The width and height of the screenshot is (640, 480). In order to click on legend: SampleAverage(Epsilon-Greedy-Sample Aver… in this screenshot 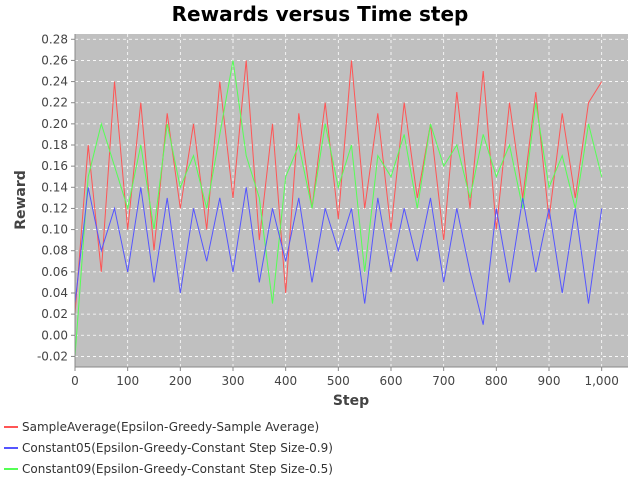, I will do `click(168, 447)`.